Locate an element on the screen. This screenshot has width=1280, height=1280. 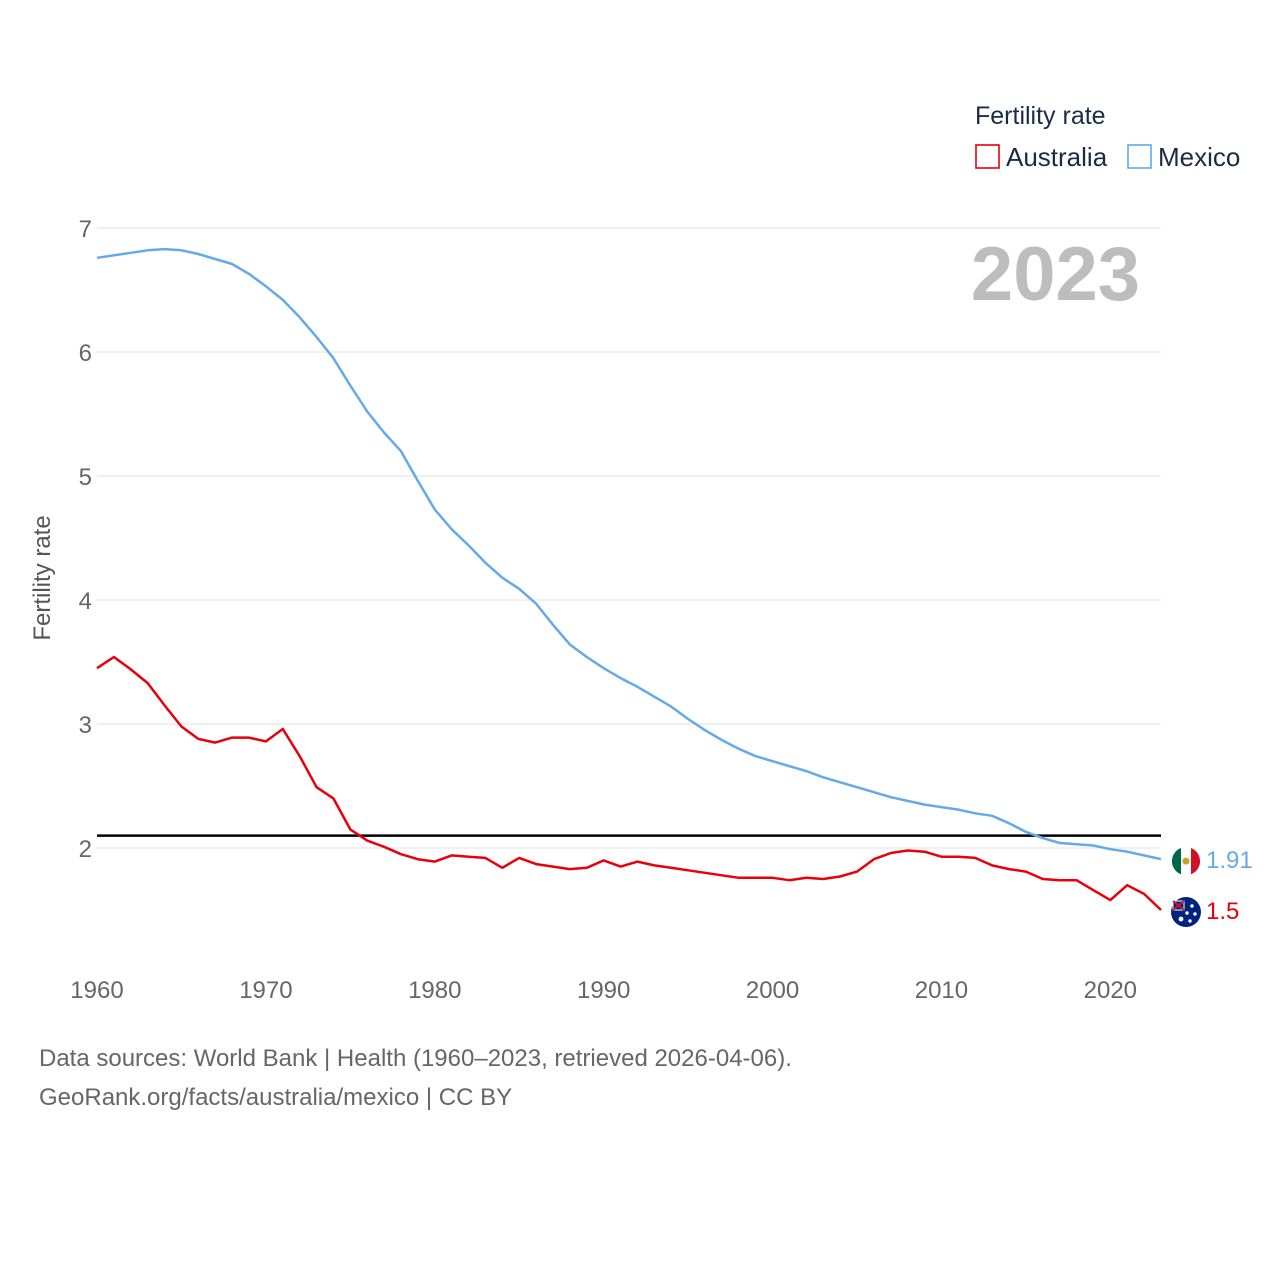
x-tick-label: 2000 is located at coordinates (772, 990).